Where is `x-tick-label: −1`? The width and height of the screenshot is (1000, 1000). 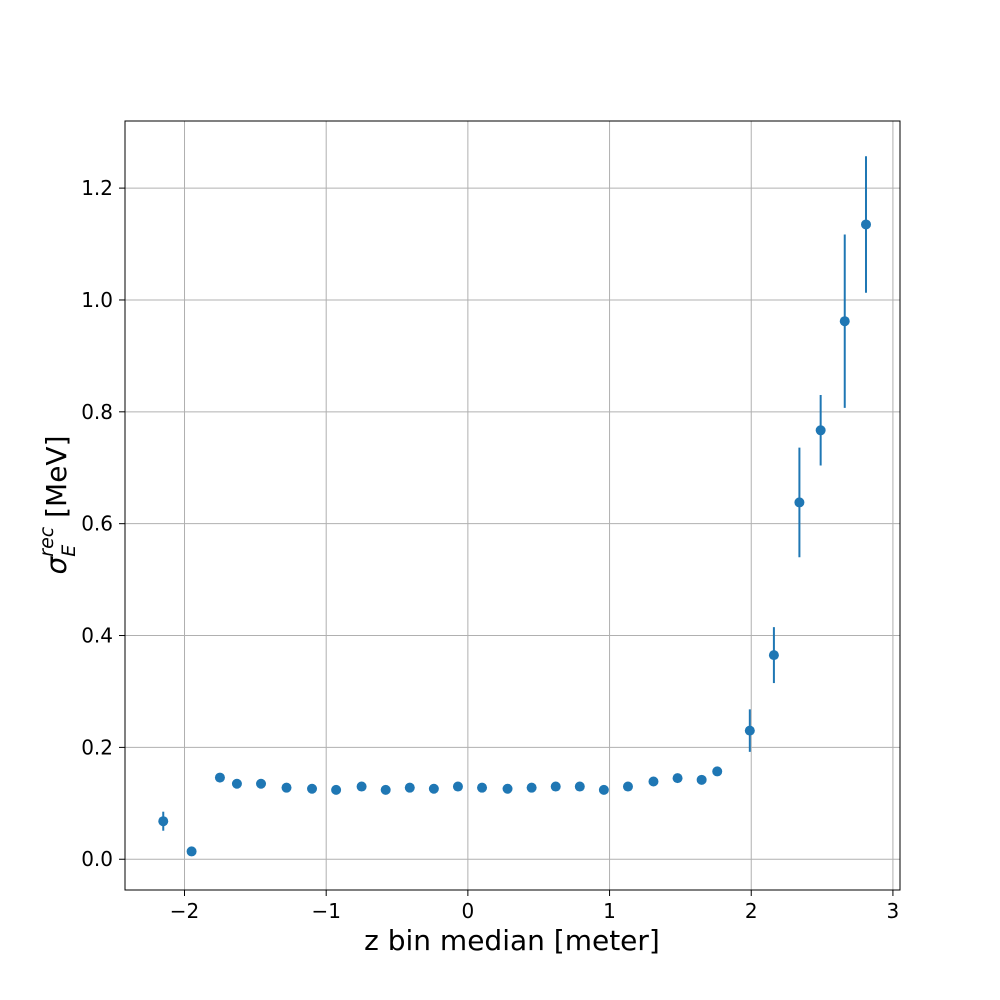
x-tick-label: −1 is located at coordinates (325, 911).